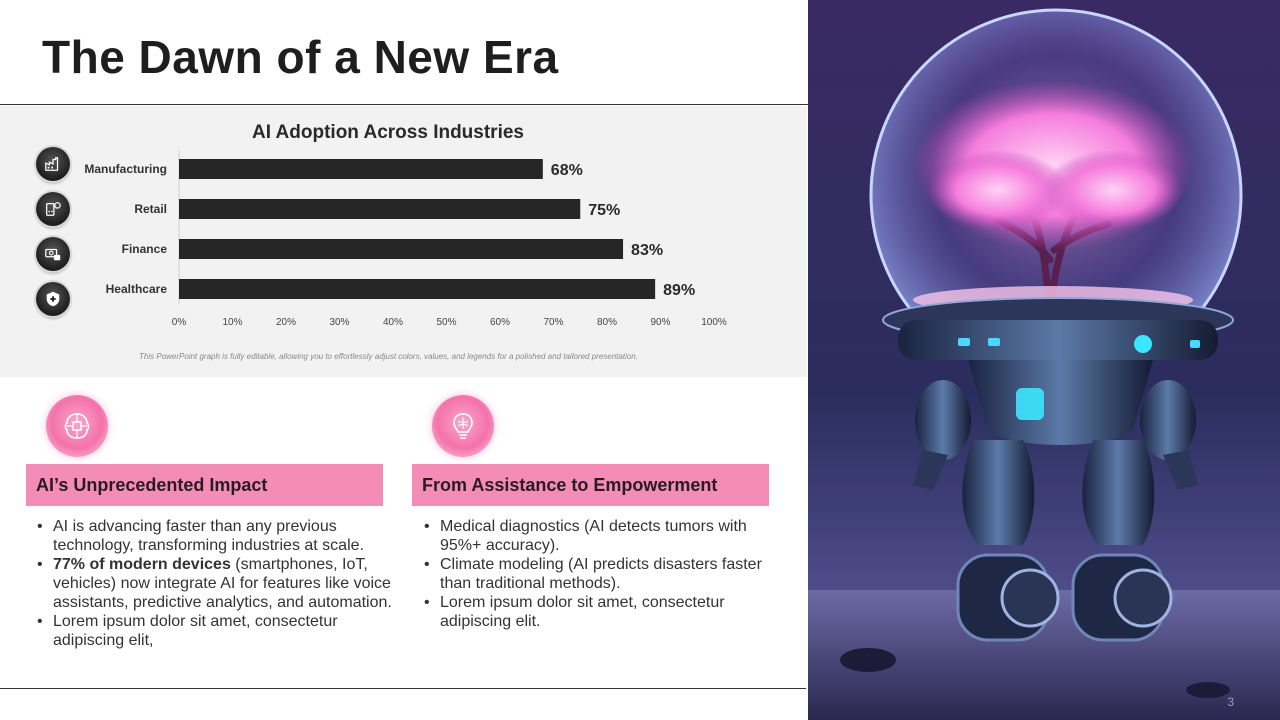  What do you see at coordinates (53, 254) in the screenshot?
I see `finance-money-icon` at bounding box center [53, 254].